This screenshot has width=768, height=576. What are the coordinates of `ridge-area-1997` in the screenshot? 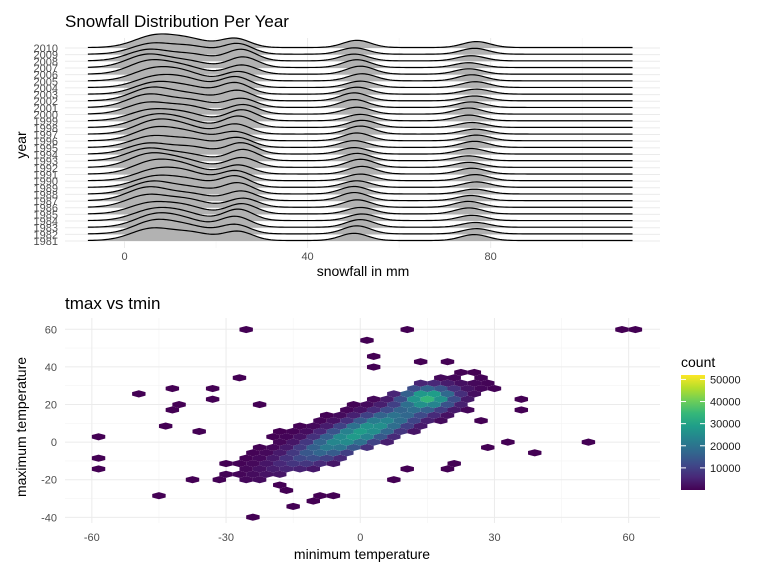 It's located at (360, 126).